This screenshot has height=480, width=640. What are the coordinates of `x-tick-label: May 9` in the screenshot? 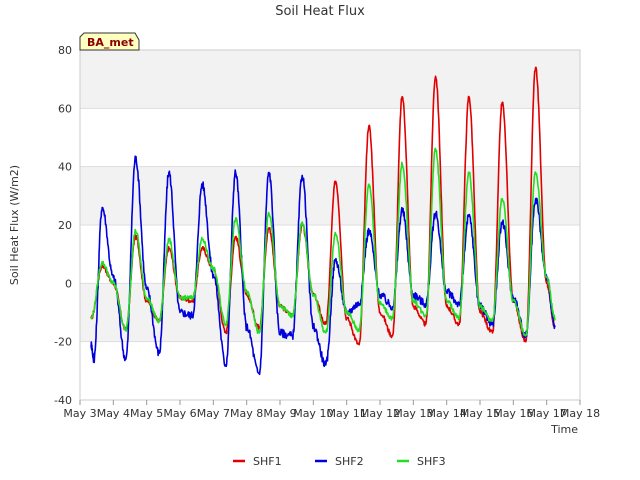 It's located at (279, 413).